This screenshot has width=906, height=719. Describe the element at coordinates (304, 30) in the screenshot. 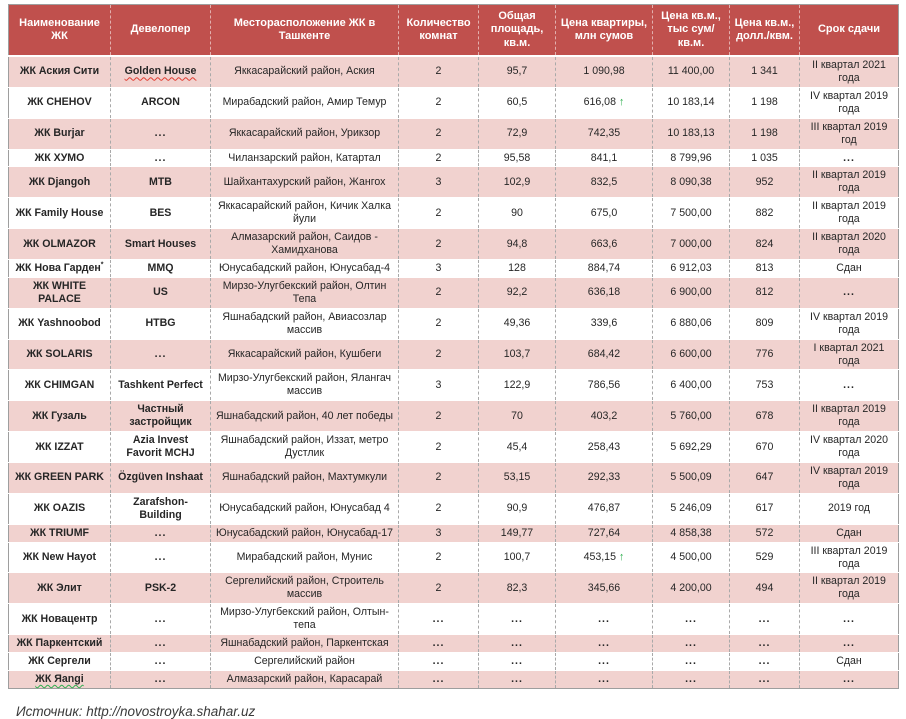

I see `col-header-location: Месторасположение ЖК в Ташкенте` at that location.